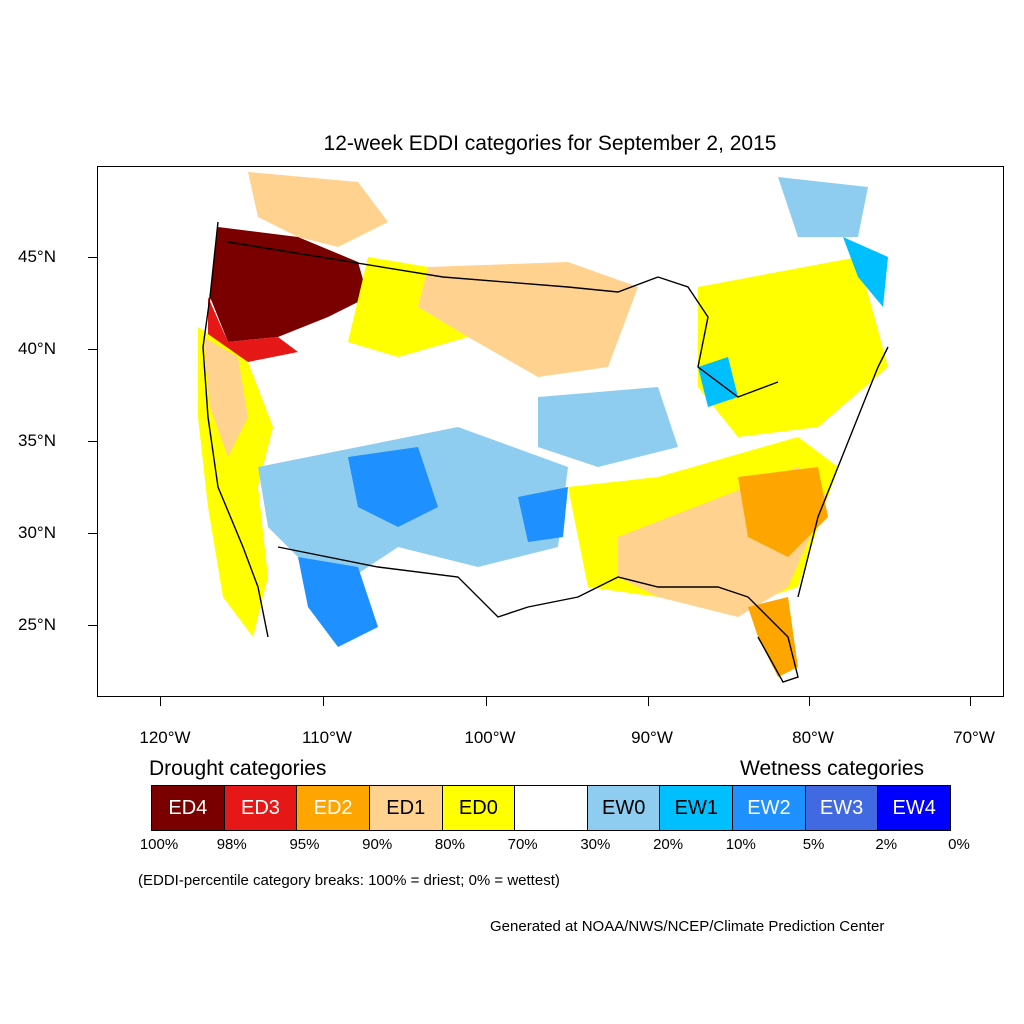  Describe the element at coordinates (377, 844) in the screenshot. I see `legend-break-label: 90%` at that location.